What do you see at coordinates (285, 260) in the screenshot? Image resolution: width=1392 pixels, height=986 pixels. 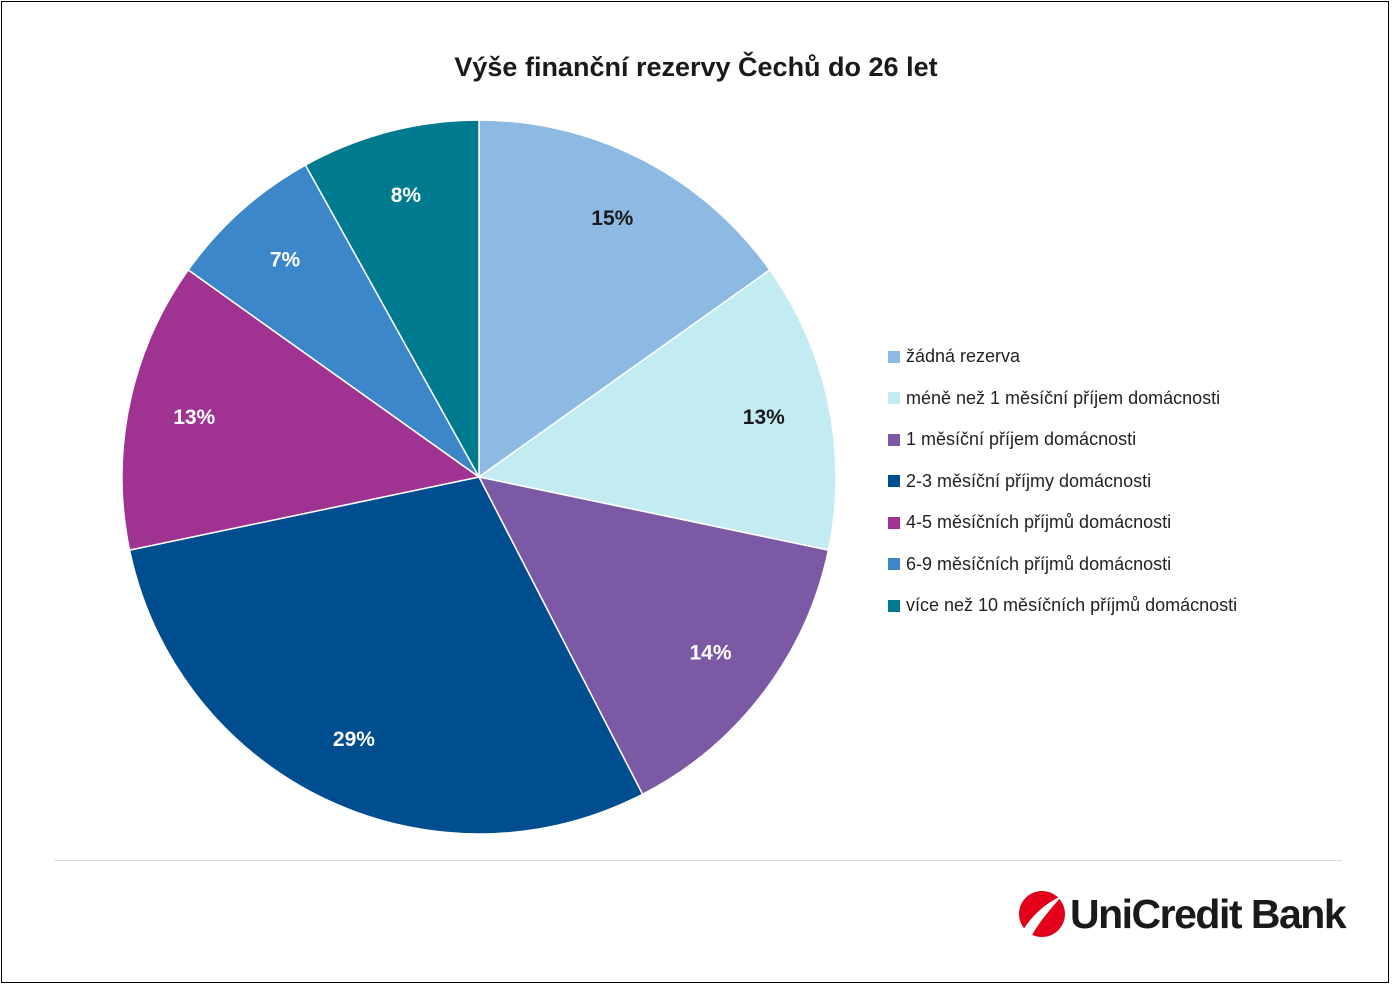 I see `pie-data-label-6: 7%` at bounding box center [285, 260].